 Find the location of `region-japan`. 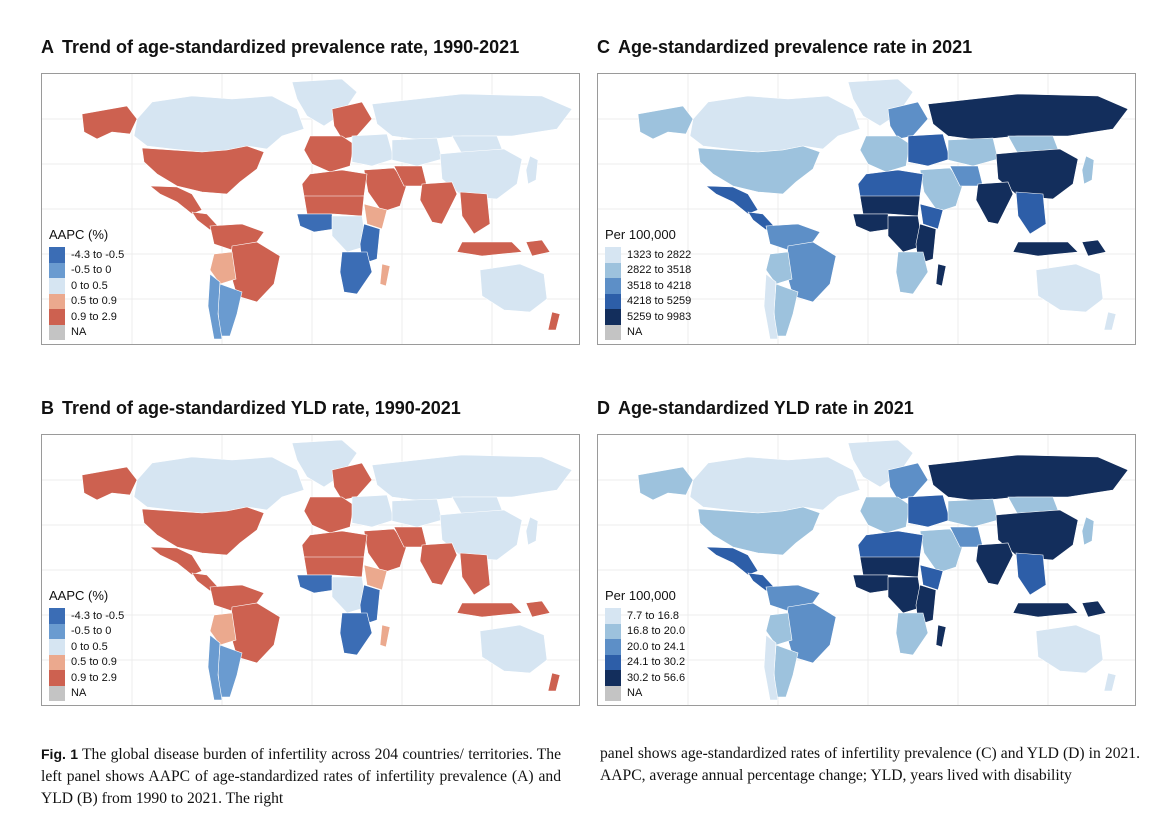

region-japan is located at coordinates (1088, 531).